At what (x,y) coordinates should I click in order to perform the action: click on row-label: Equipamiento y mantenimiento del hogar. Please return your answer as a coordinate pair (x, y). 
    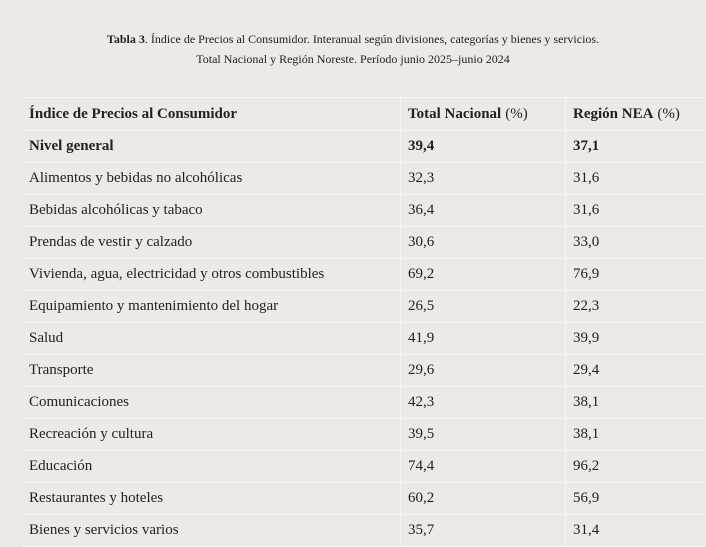
    Looking at the image, I should click on (211, 306).